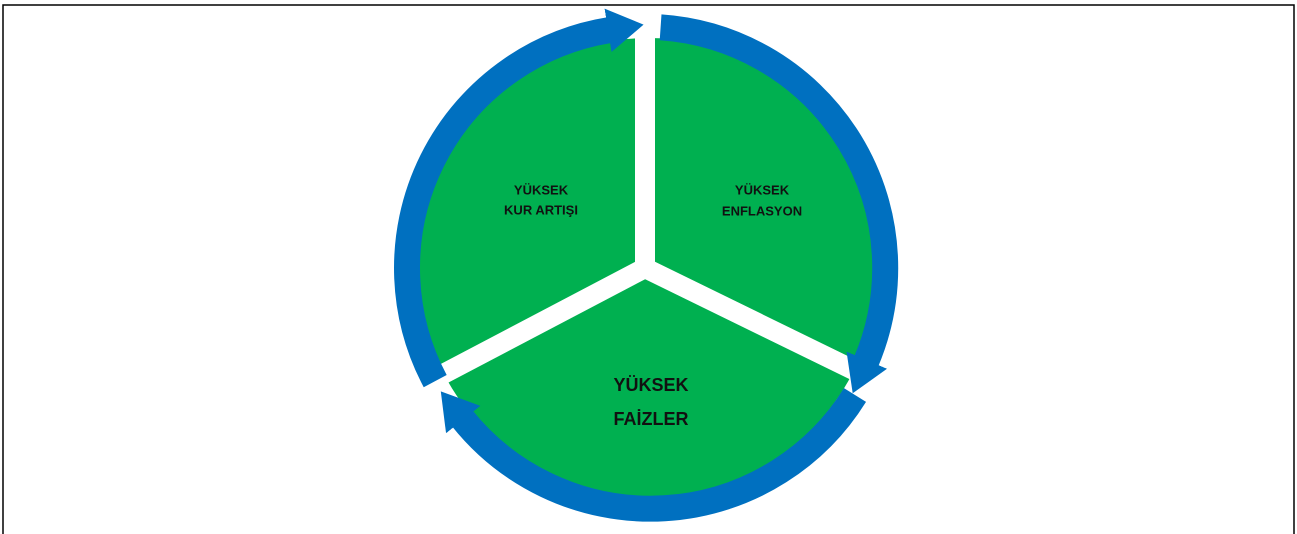 This screenshot has width=1297, height=534. Describe the element at coordinates (541, 209) in the screenshot. I see `node-label: KUR ARTIŞI` at that location.